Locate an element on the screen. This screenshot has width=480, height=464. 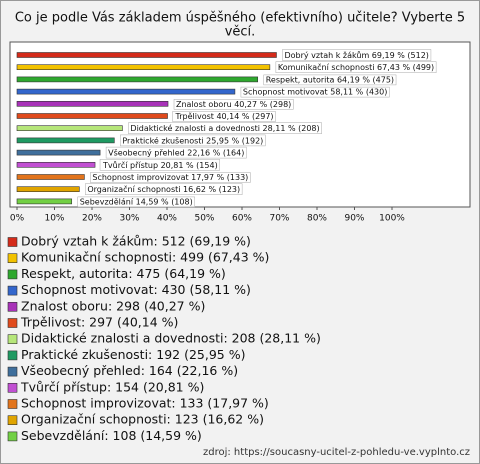
bar-label: Všeobecný přehled 22,16 % (164) is located at coordinates (176, 153).